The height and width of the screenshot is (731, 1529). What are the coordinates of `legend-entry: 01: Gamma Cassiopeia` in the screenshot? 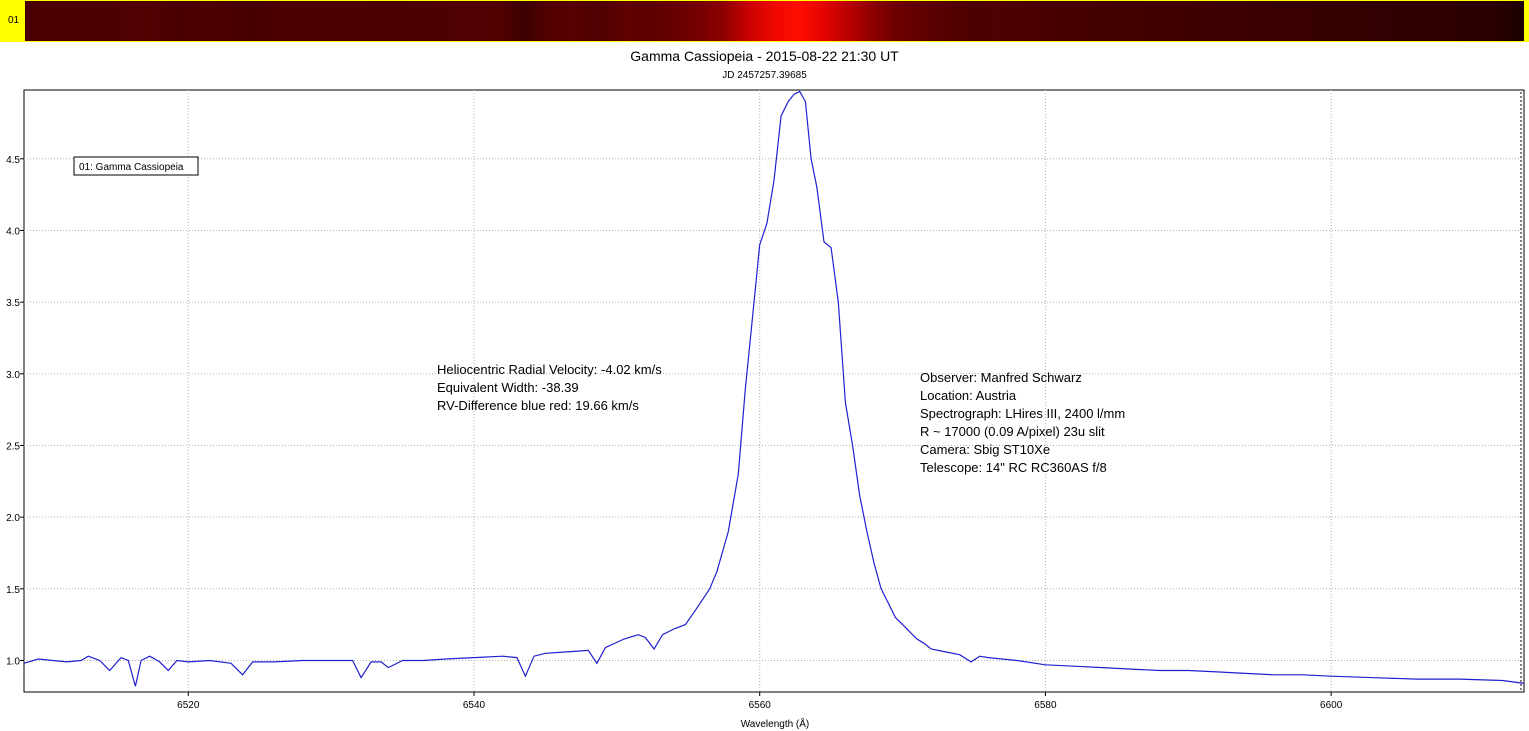 It's located at (131, 167).